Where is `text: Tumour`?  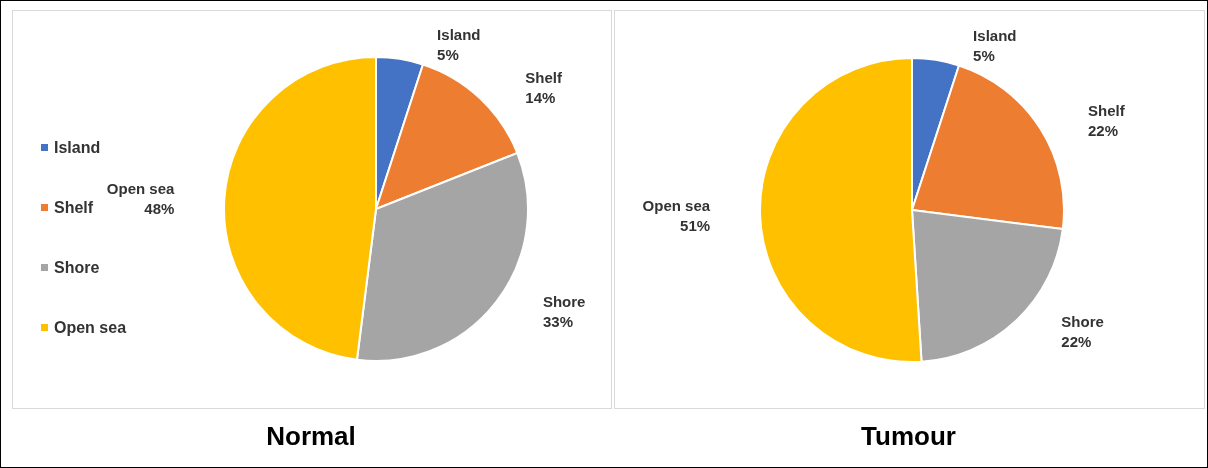
text: Tumour is located at coordinates (908, 436).